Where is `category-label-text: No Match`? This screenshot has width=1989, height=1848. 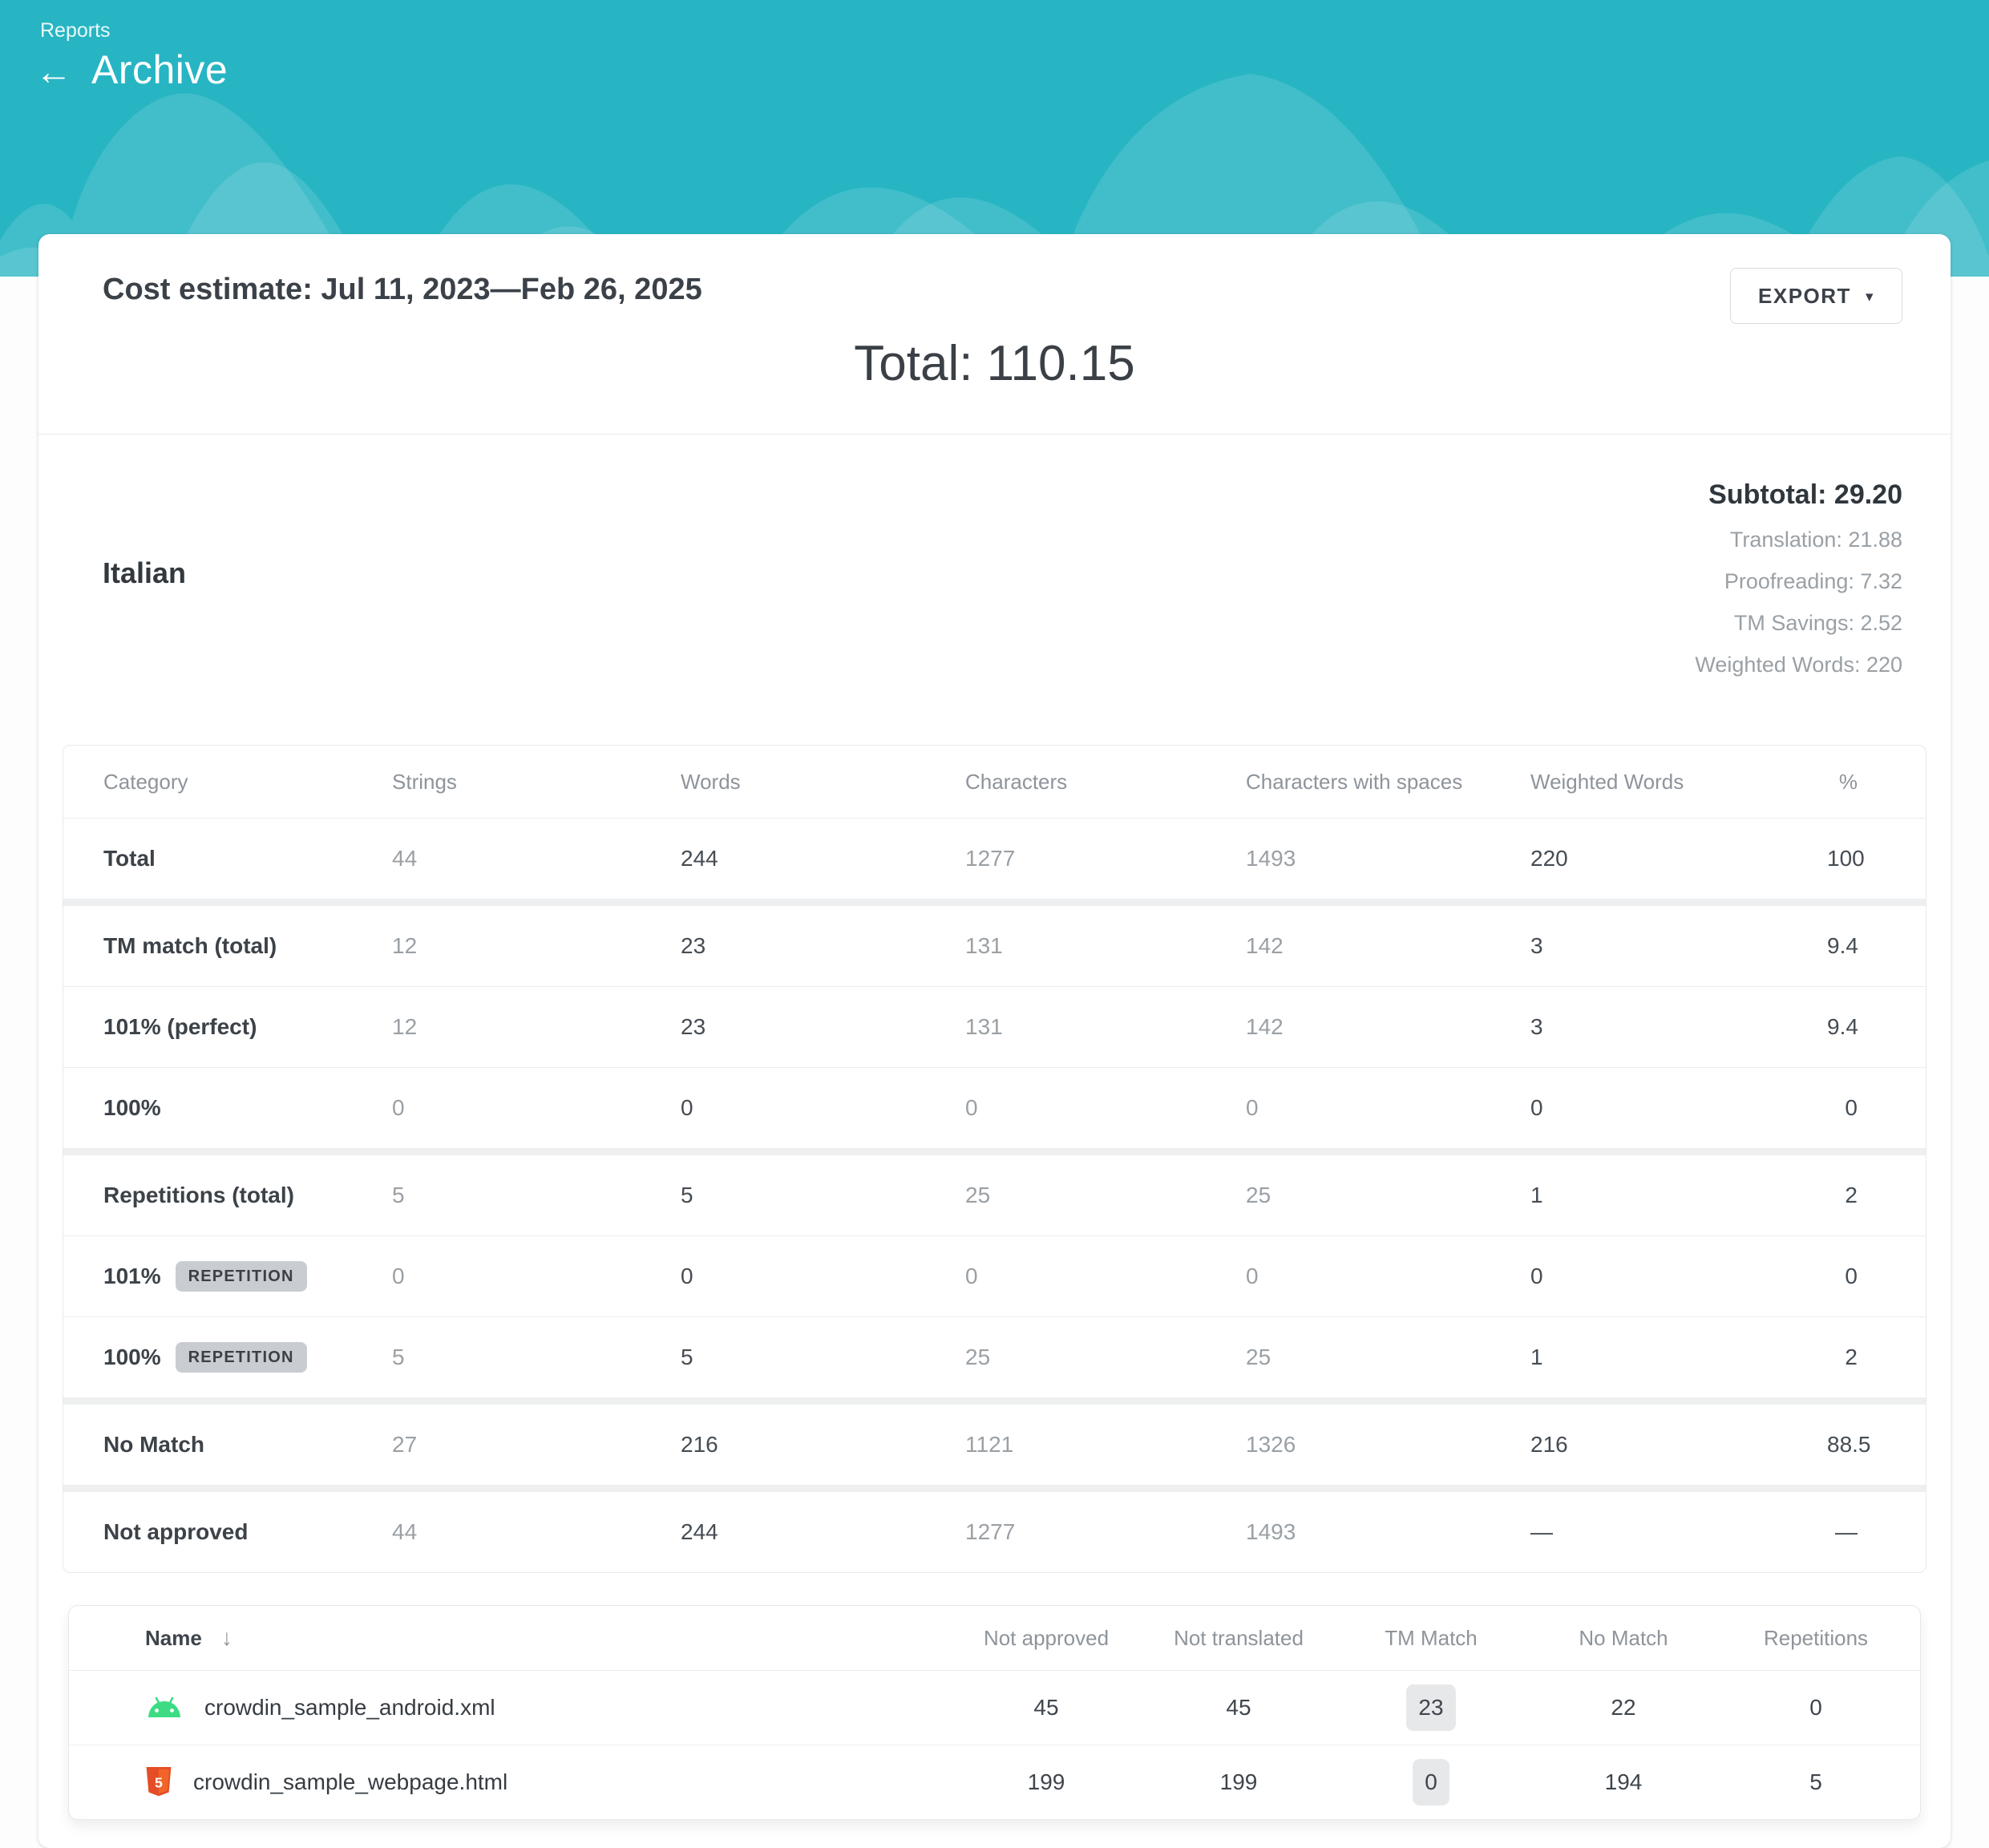
category-label-text: No Match is located at coordinates (154, 1444).